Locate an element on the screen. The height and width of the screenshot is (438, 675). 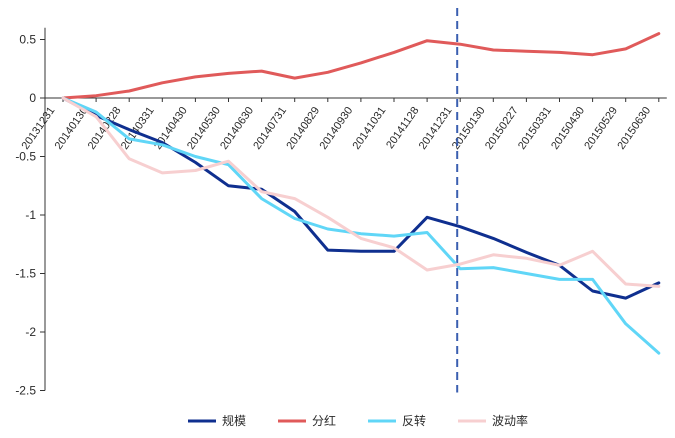
legend-label: 分红 is located at coordinates (324, 420).